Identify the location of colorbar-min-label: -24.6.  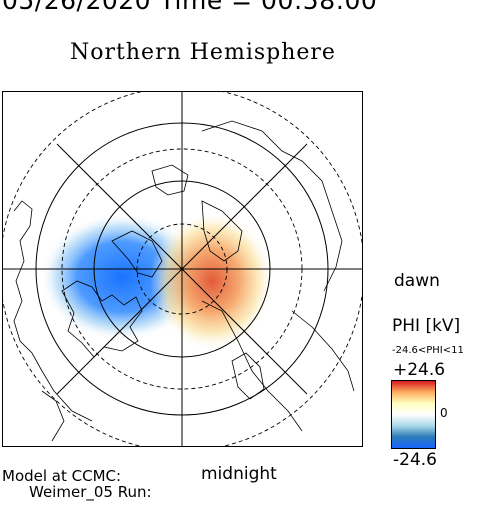
(415, 460).